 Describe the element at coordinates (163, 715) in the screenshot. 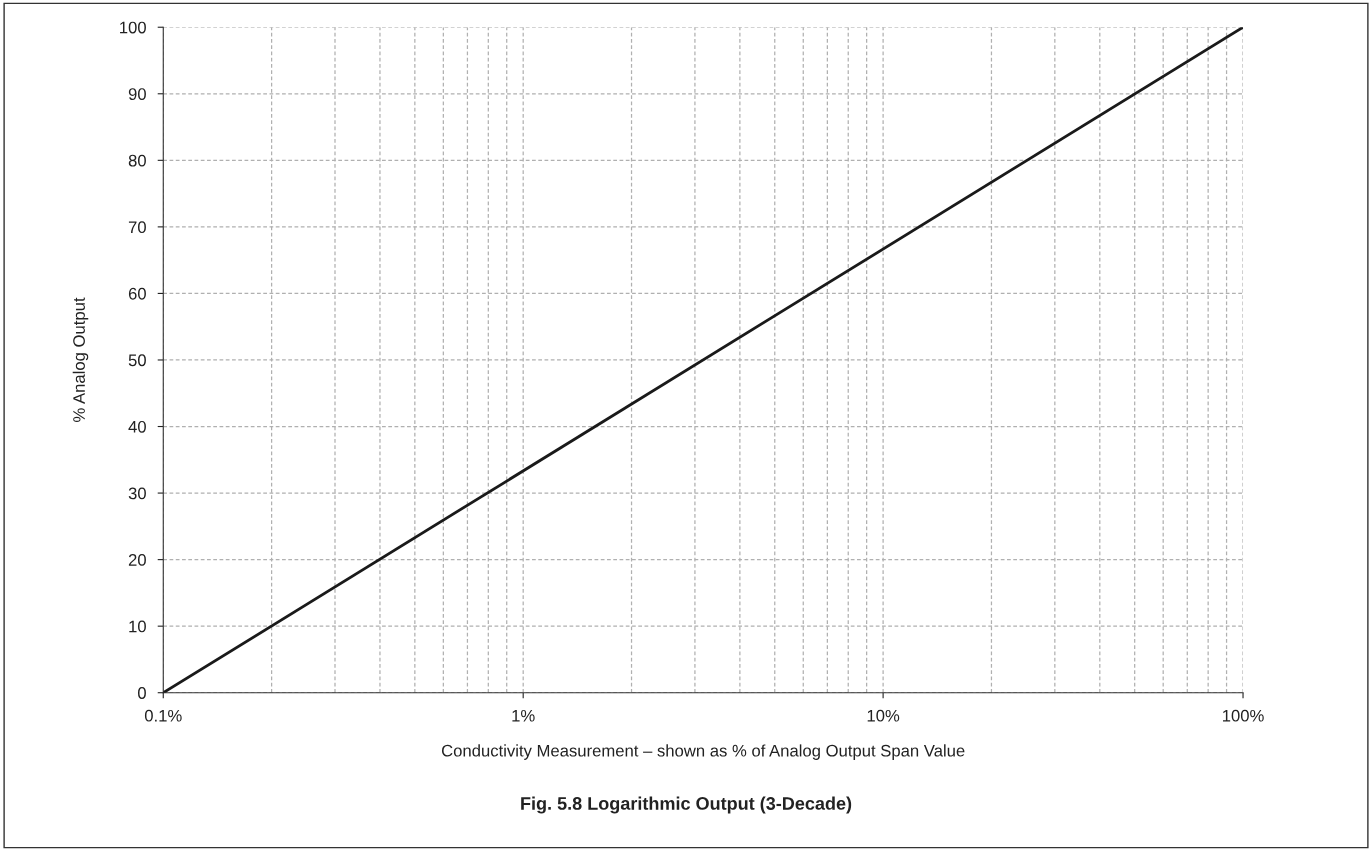

I see `x-tick-label: 0.1%` at that location.